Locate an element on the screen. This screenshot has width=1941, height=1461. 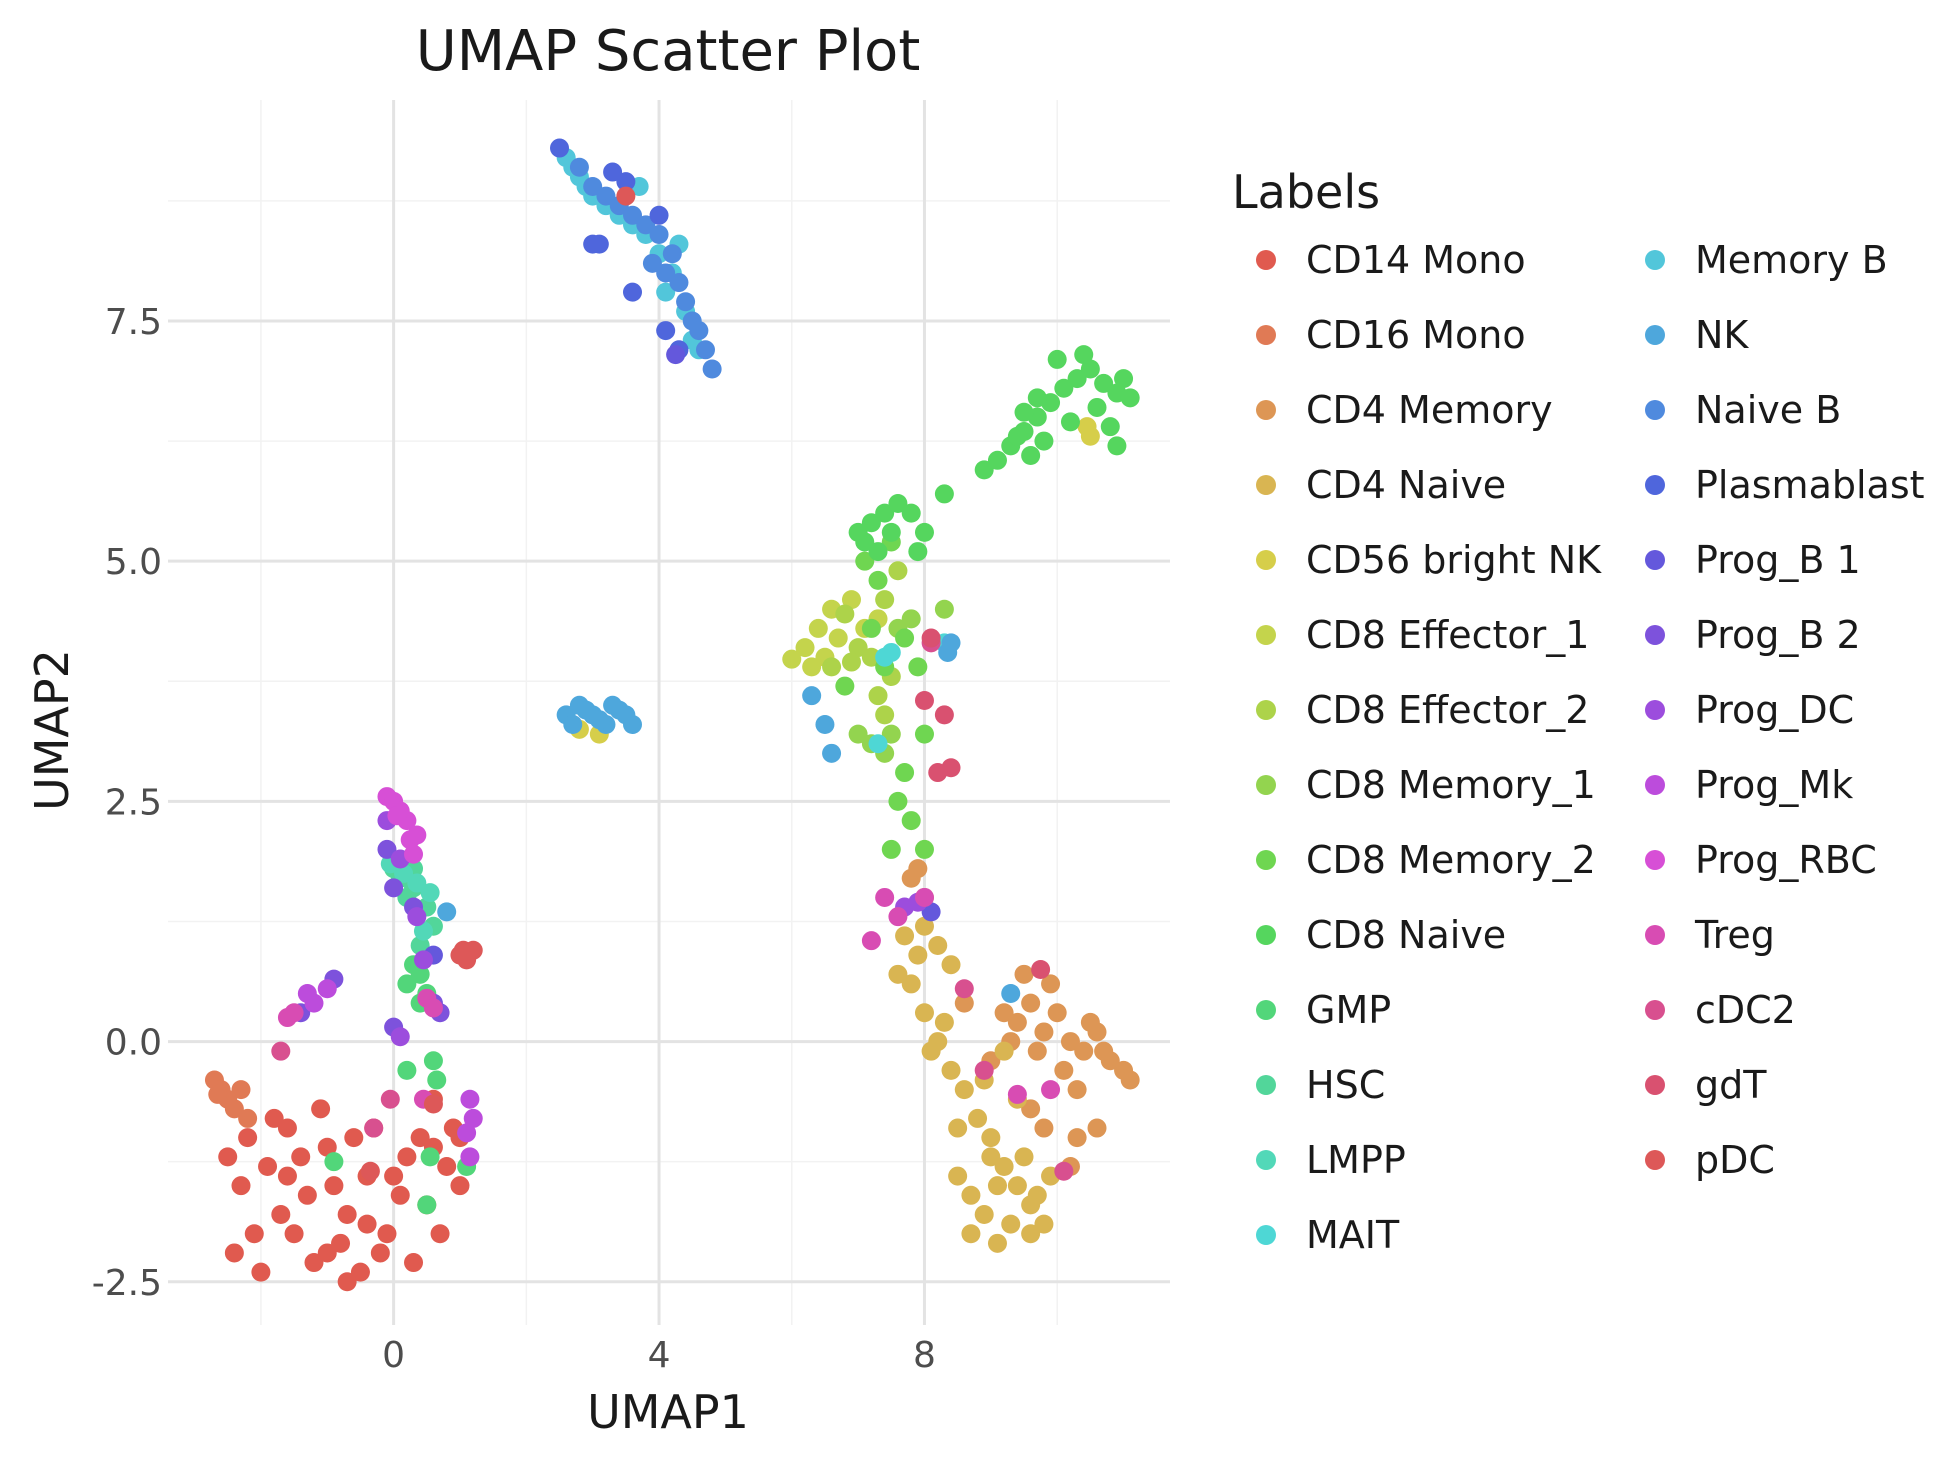
legend-item-cd8-effector-1: CD8 Effector_1 is located at coordinates (1422, 635).